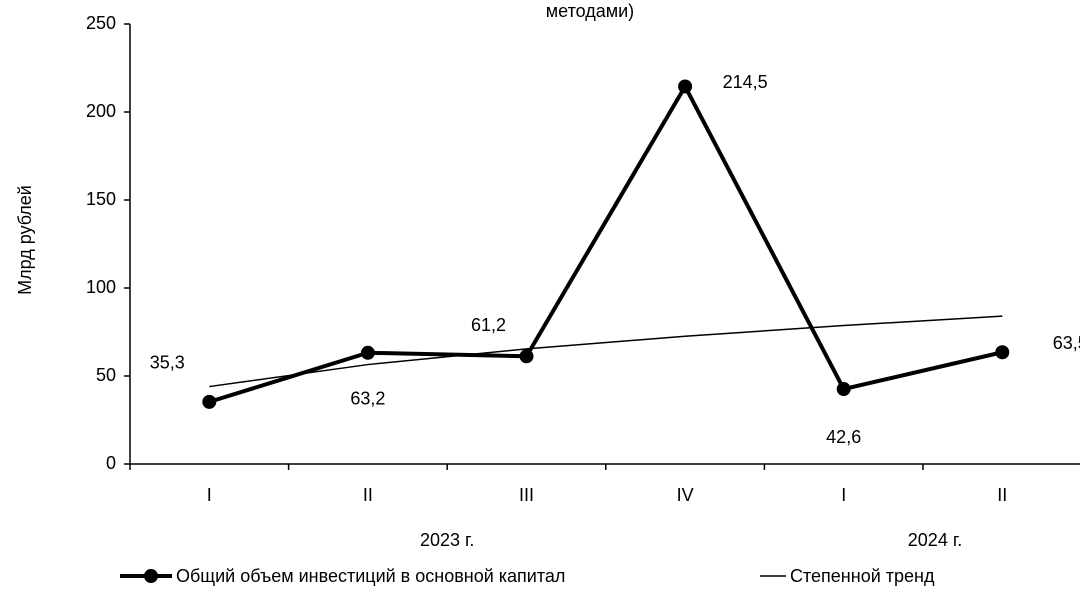  I want to click on group-label: 2024 г., so click(935, 540).